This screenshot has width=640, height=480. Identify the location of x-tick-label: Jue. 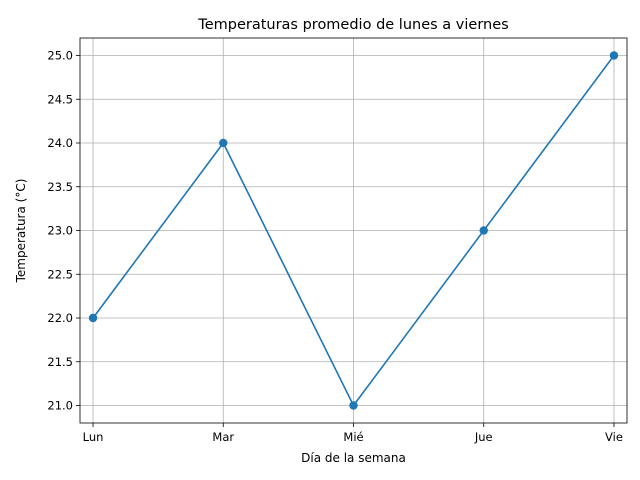
(483, 437).